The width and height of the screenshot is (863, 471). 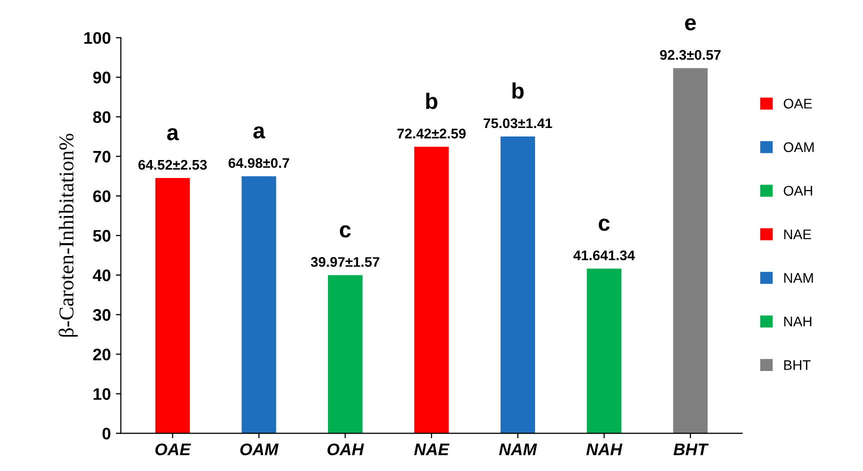 I want to click on data-label: 39.97±1.57, so click(x=345, y=262).